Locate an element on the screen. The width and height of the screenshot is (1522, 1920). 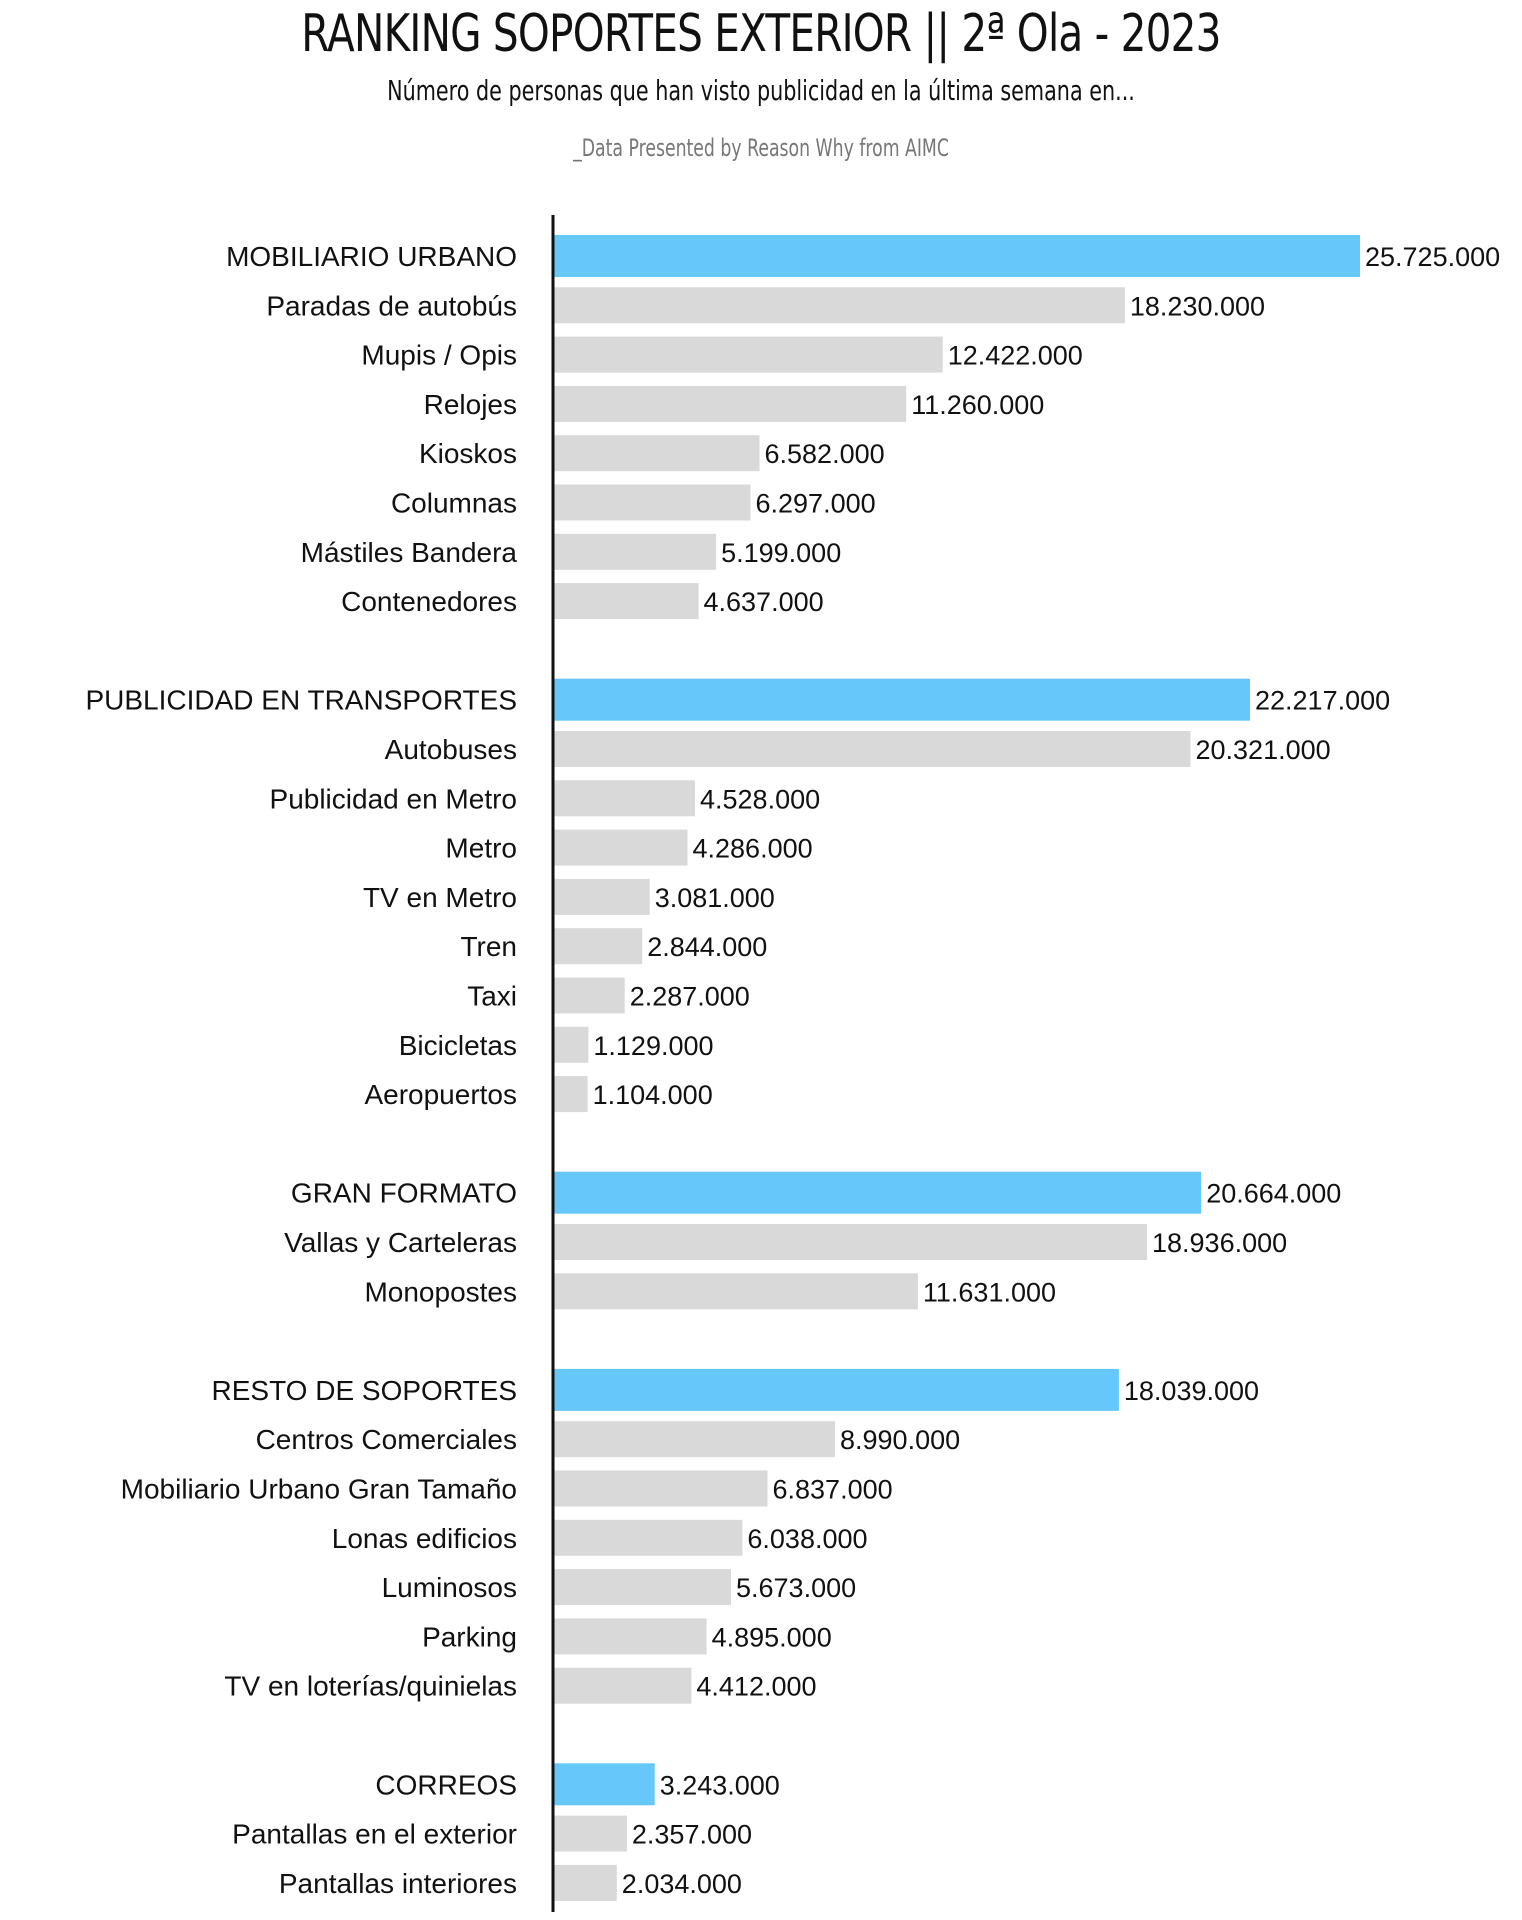
value-label: 1.129.000 is located at coordinates (653, 1046).